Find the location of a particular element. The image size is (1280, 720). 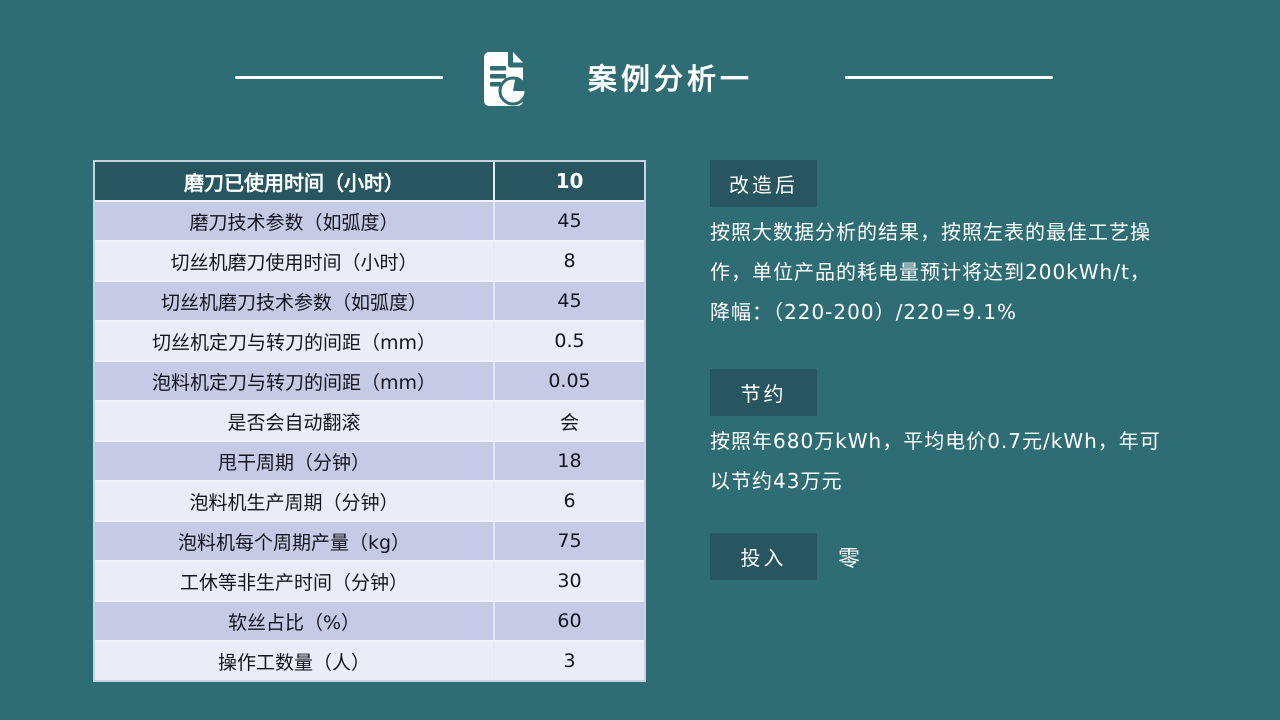

table-row: 是否会自动翻滚 会 is located at coordinates (369, 420).